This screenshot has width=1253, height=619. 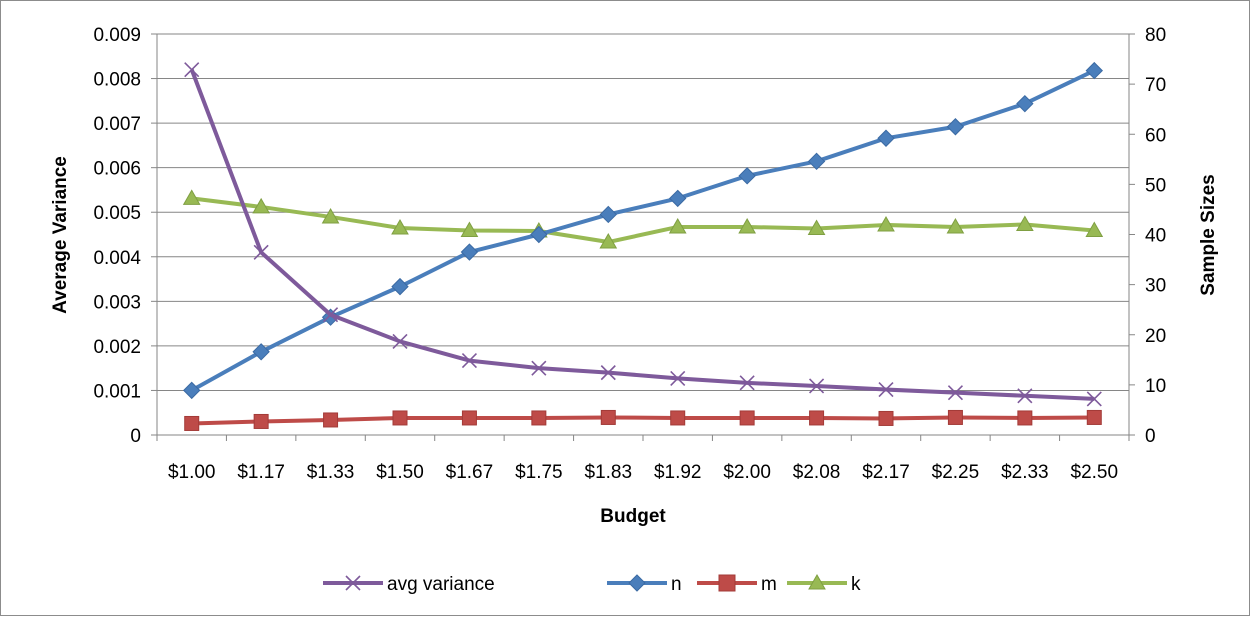 I want to click on right-axis-title: Sample Sizes, so click(x=1208, y=234).